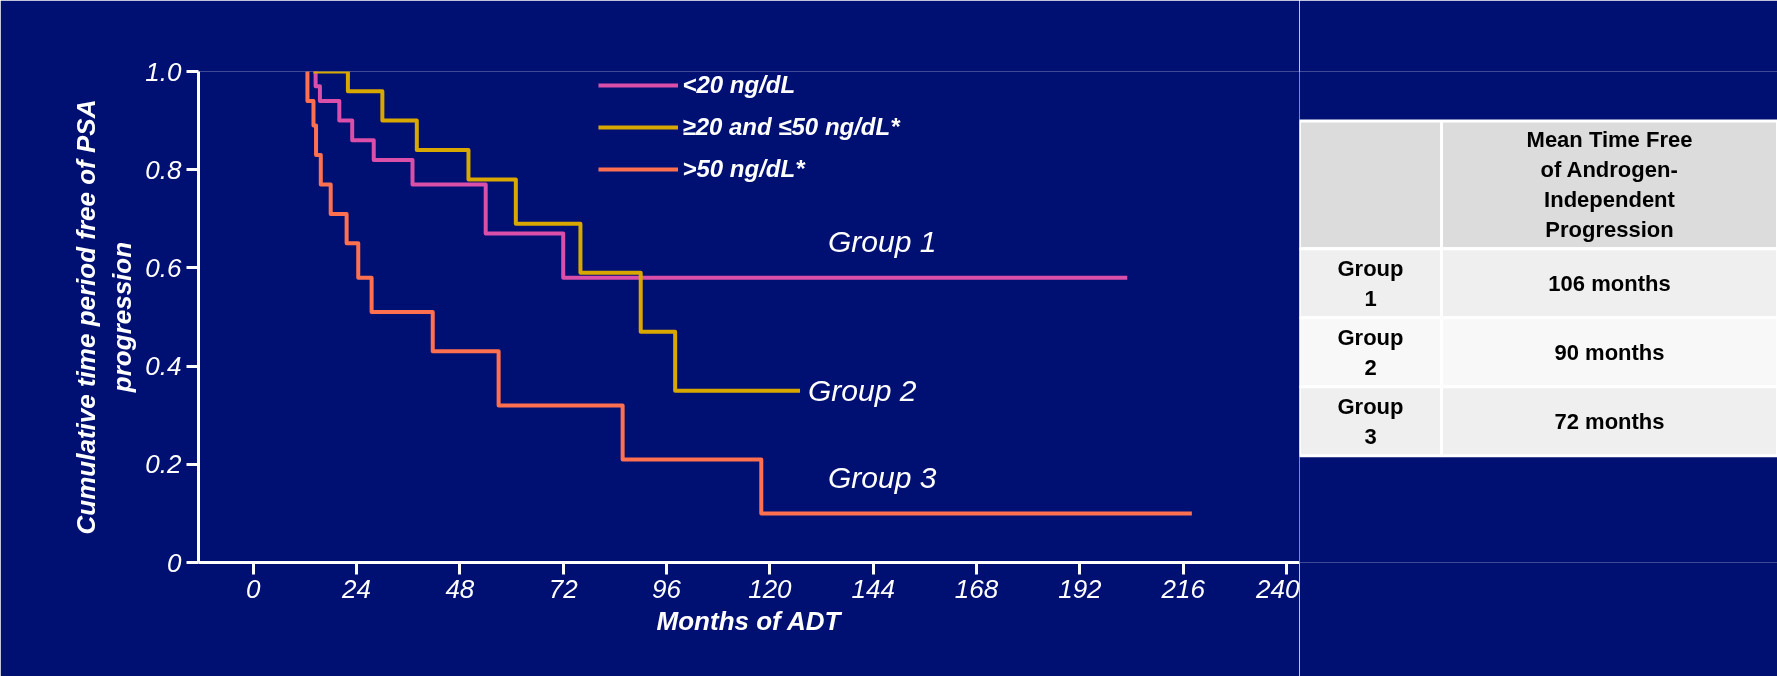 This screenshot has height=676, width=1777. Describe the element at coordinates (1609, 185) in the screenshot. I see `text: Mean Time Free of Androgen-Independent Progression` at that location.